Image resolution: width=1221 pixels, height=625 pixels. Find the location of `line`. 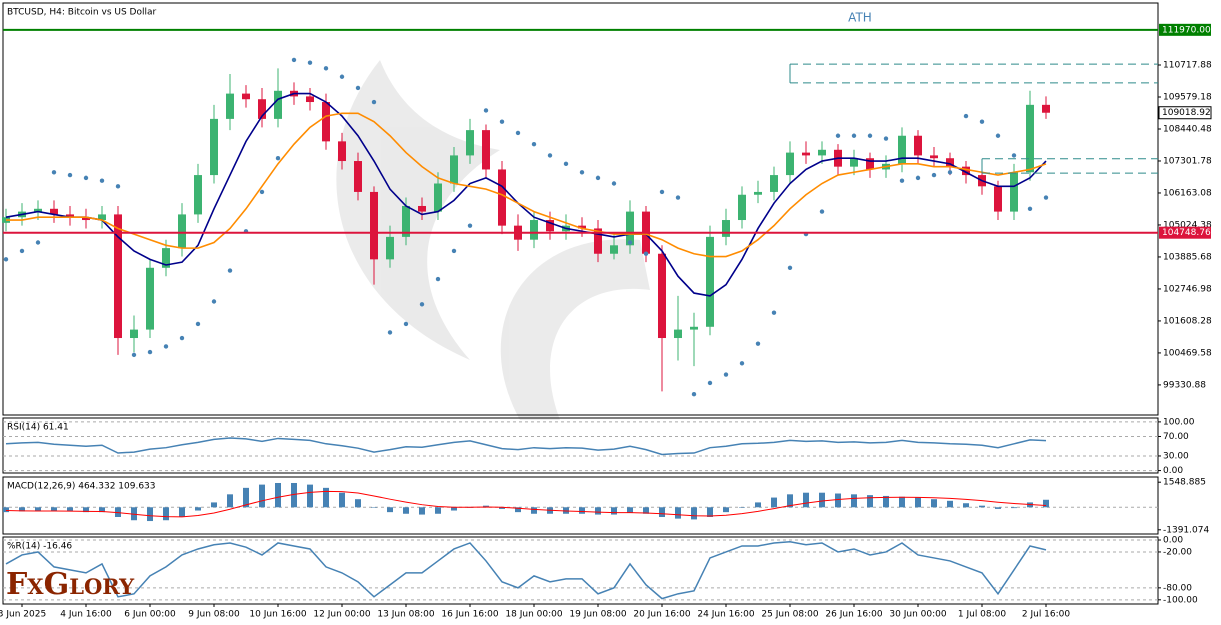

line is located at coordinates (526, 446).